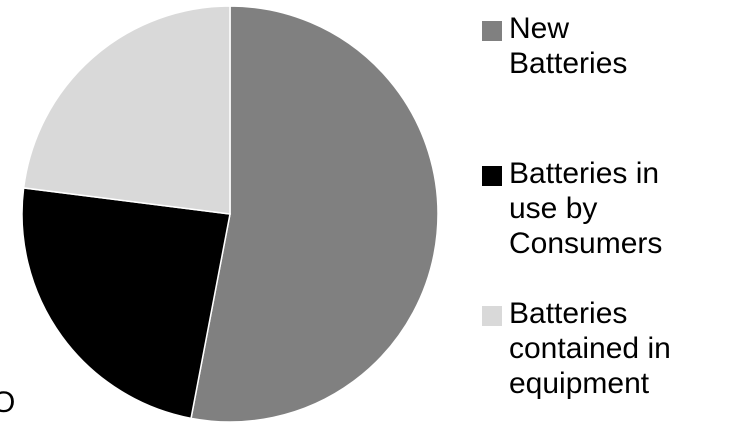  What do you see at coordinates (492, 316) in the screenshot?
I see `legend-swatch-batteries-in-equipment` at bounding box center [492, 316].